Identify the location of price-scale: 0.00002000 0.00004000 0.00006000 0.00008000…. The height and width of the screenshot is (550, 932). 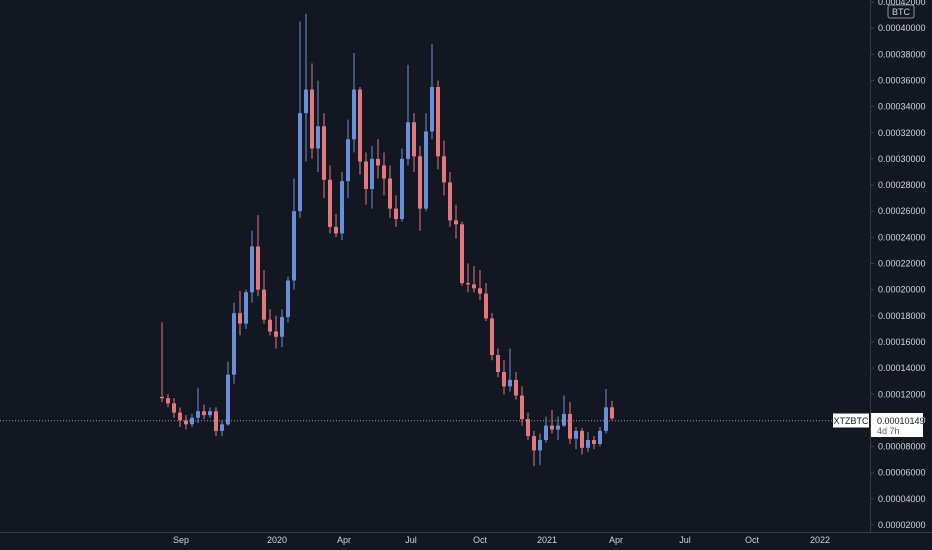
(898, 265).